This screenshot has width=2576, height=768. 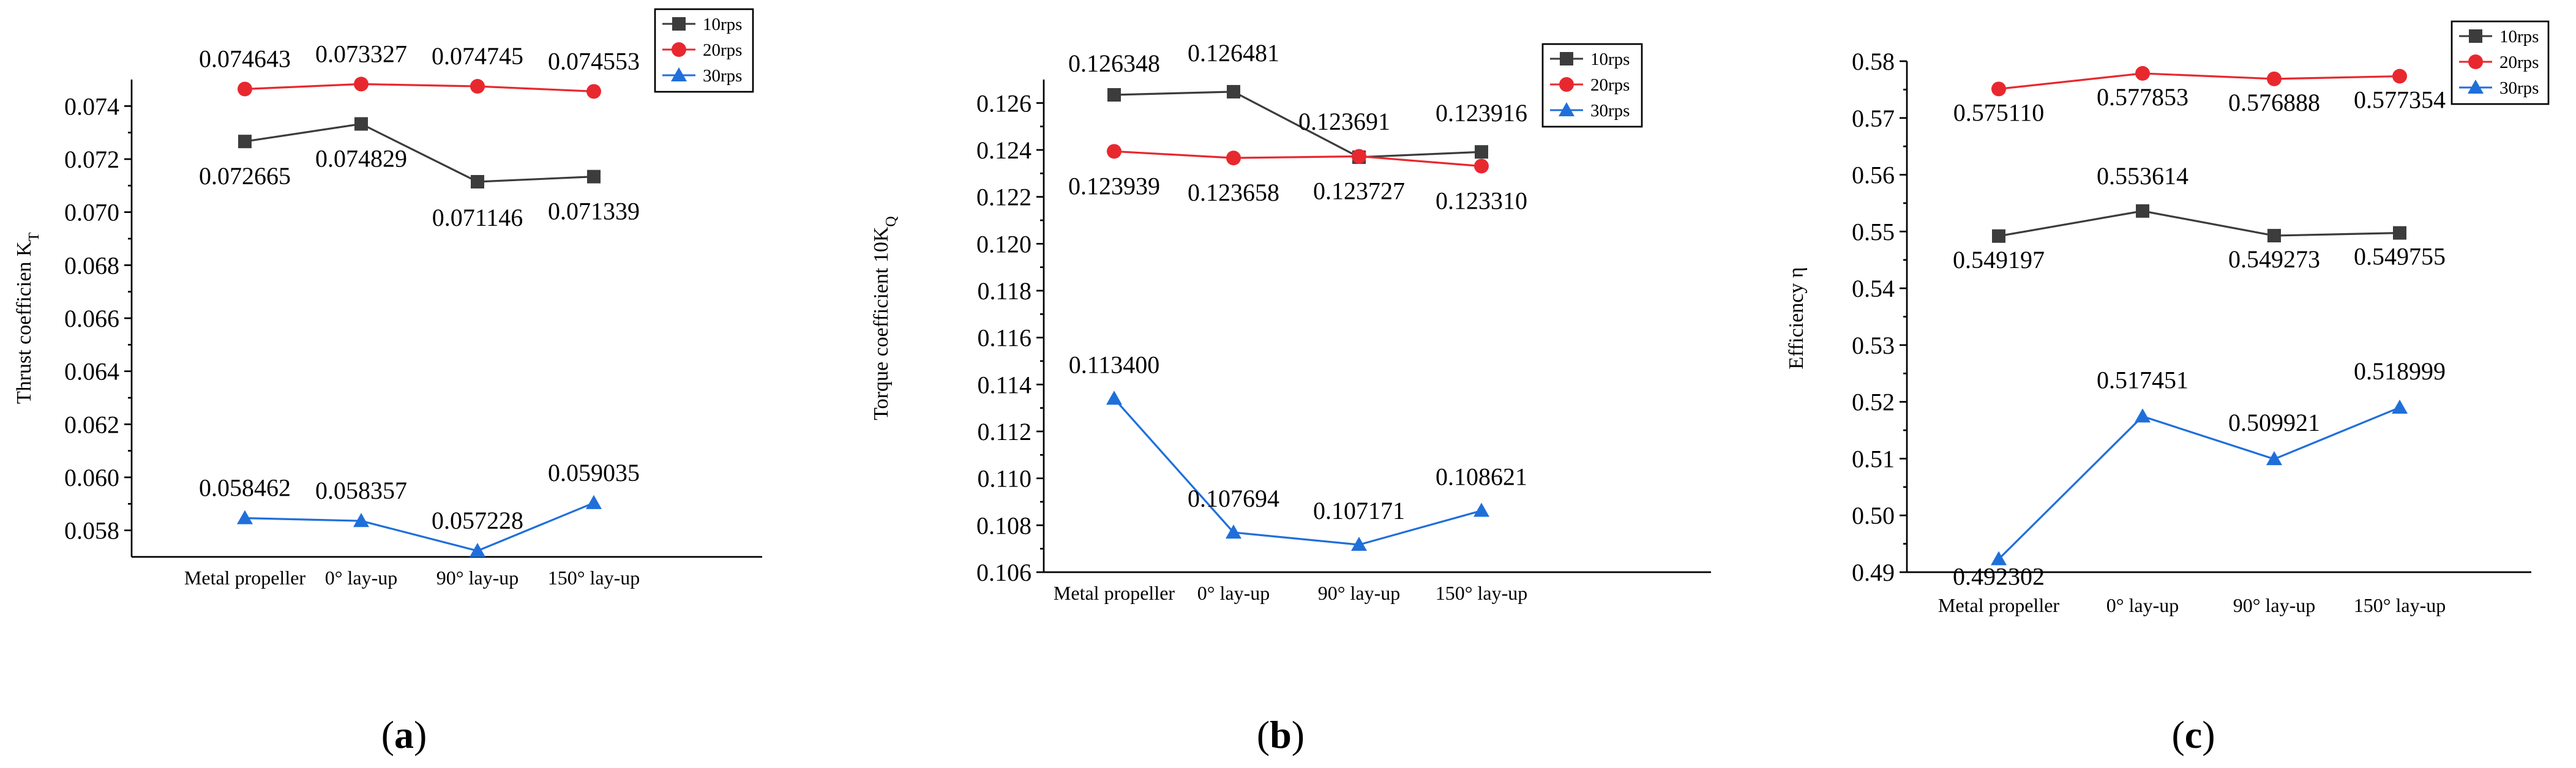 I want to click on series-20rps: 0.074643 0.073327 0.074745 0.074553, so click(x=420, y=69).